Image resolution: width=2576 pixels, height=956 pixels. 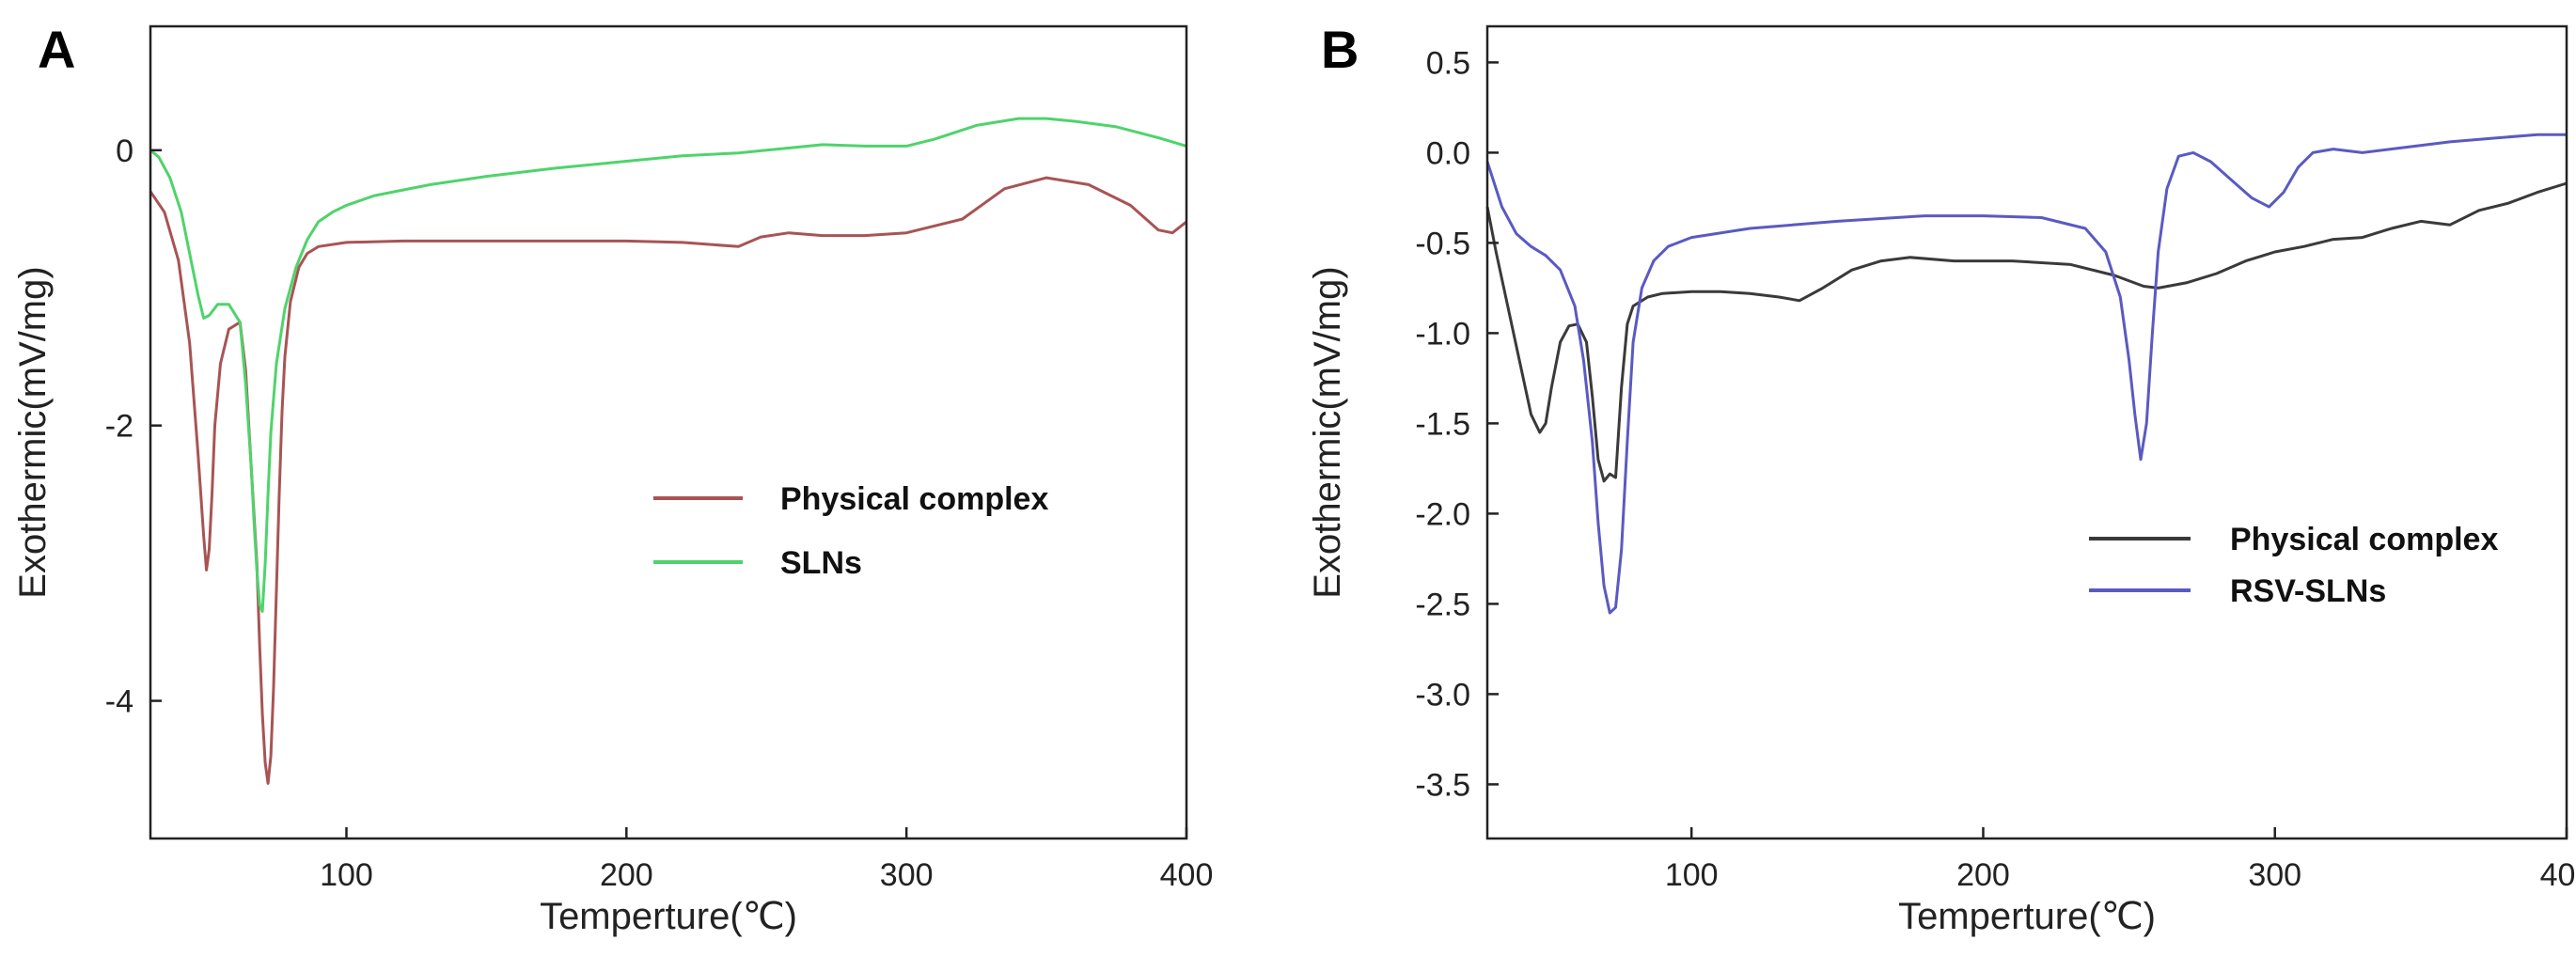 What do you see at coordinates (1443, 604) in the screenshot?
I see `y-tick-label: -2.5` at bounding box center [1443, 604].